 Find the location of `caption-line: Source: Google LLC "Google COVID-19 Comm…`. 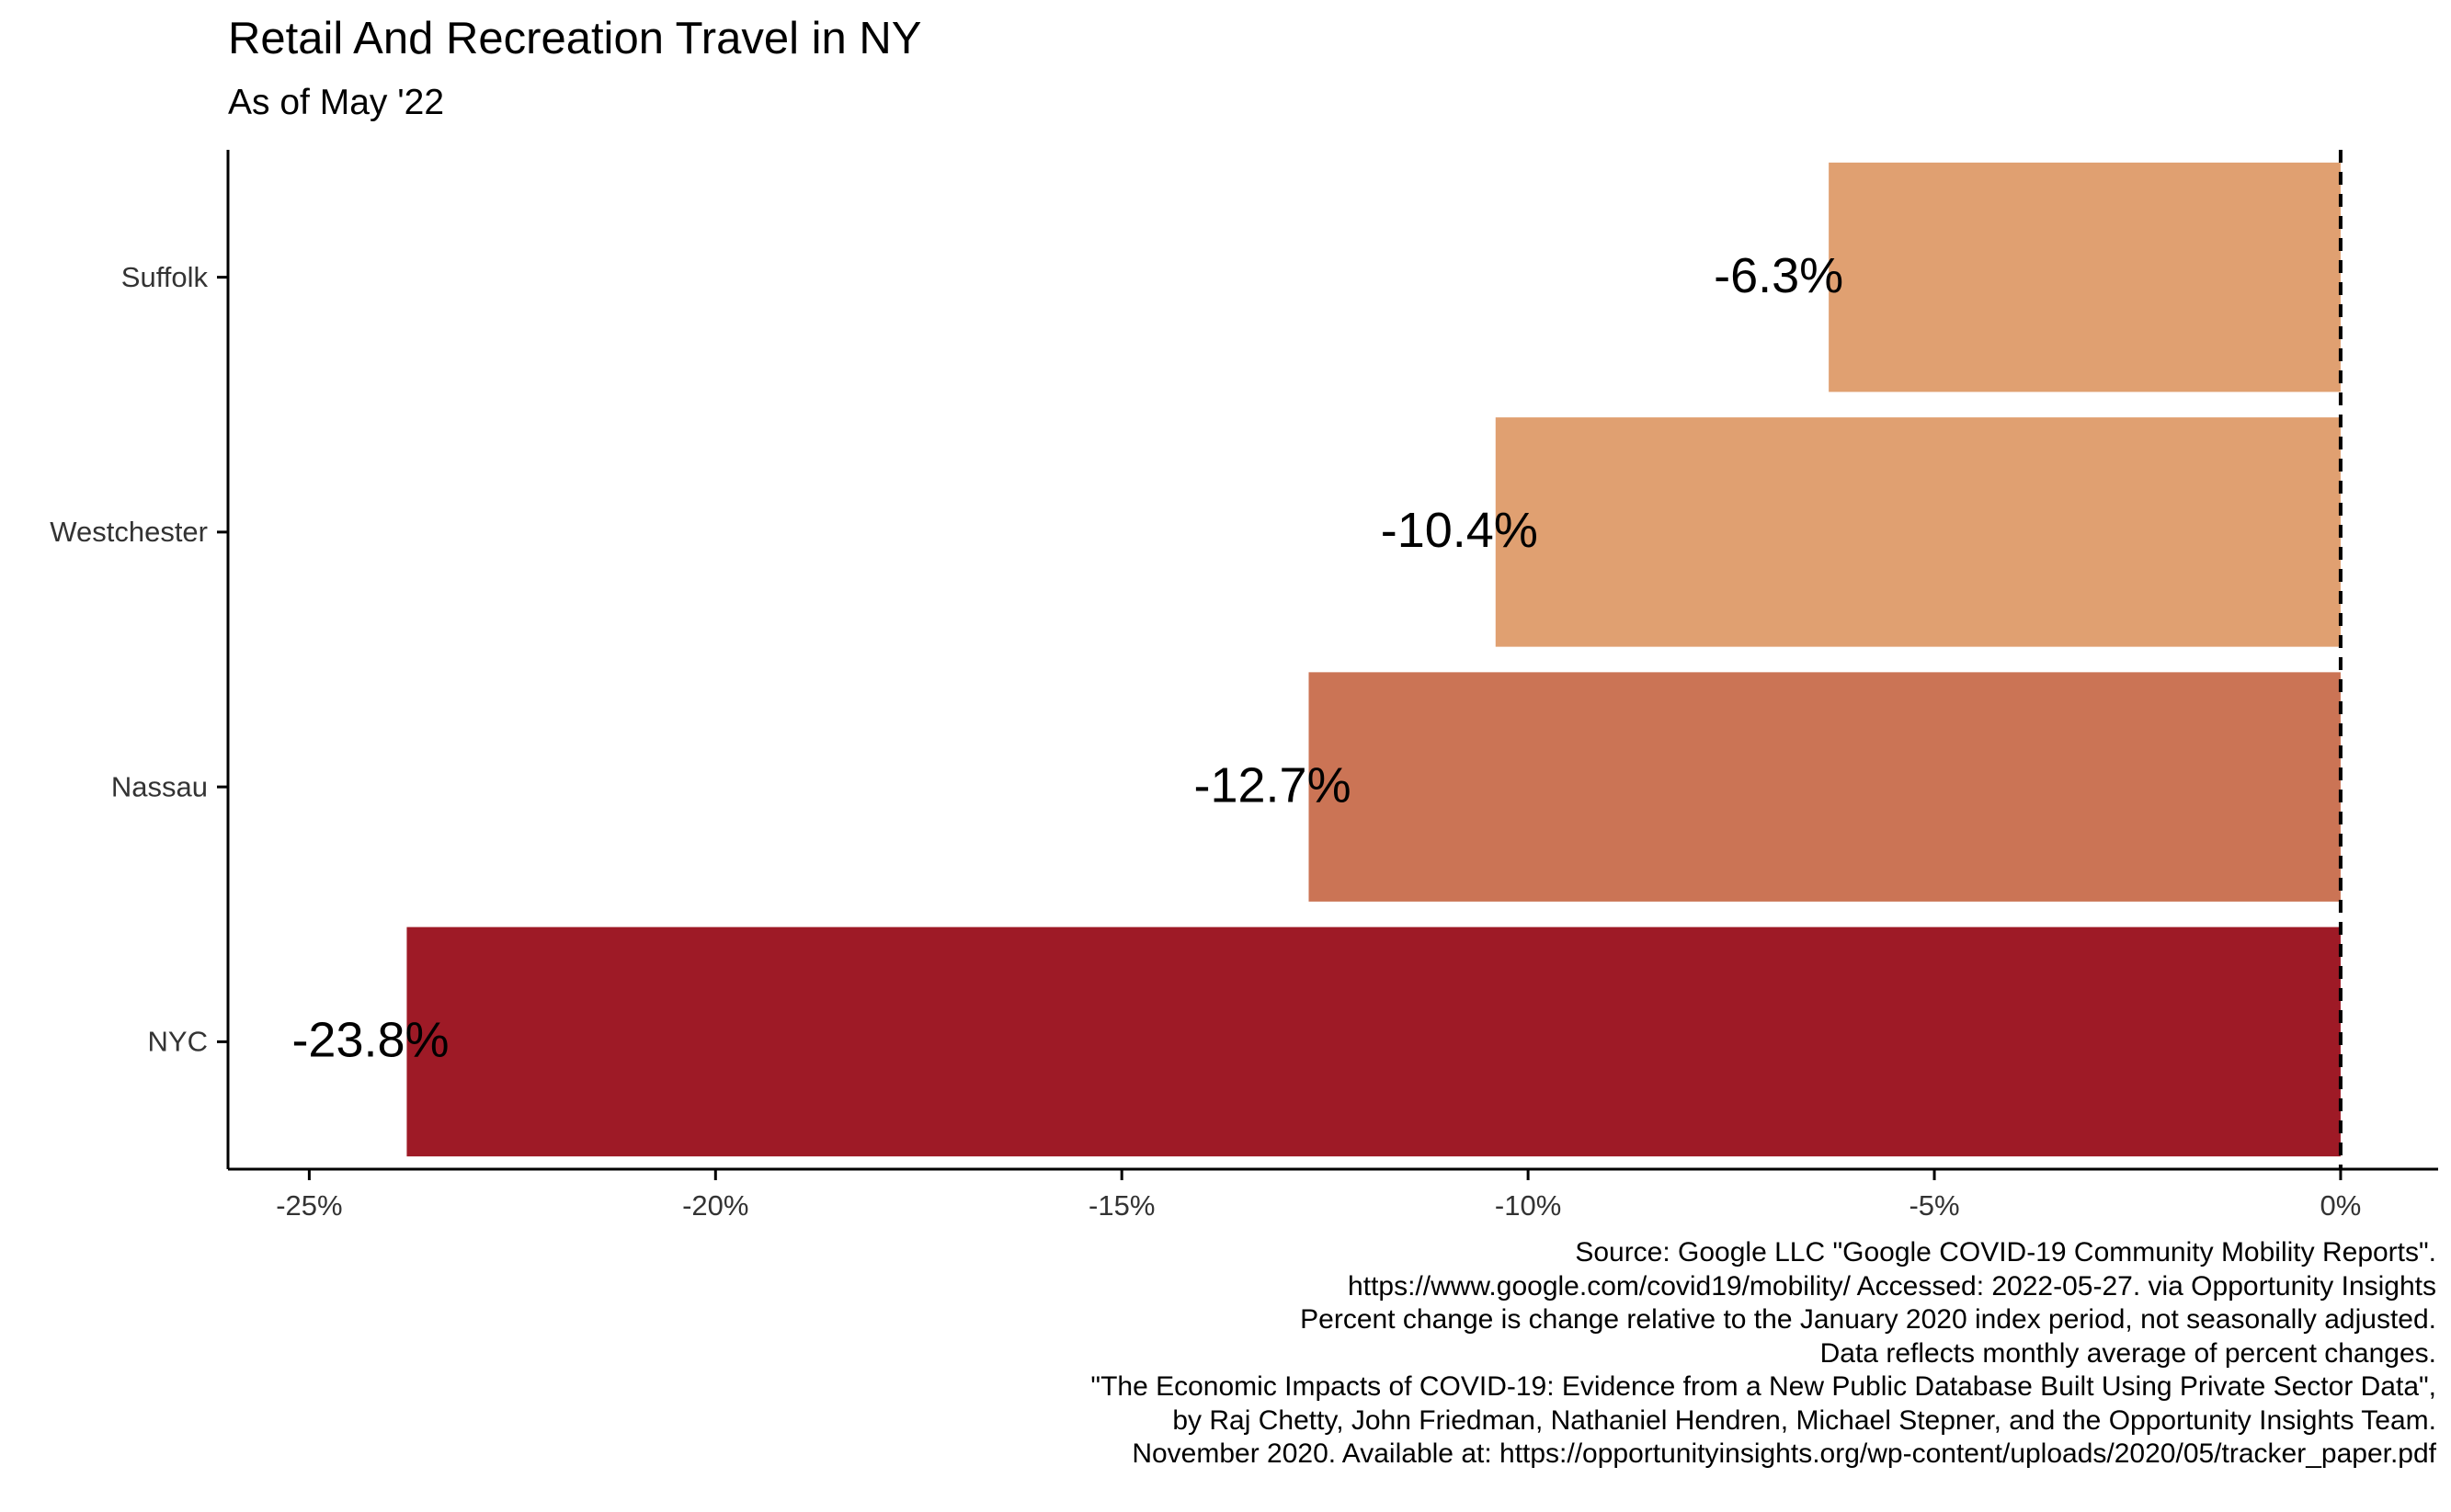

caption-line: Source: Google LLC "Google COVID-19 Comm… is located at coordinates (2006, 1252).